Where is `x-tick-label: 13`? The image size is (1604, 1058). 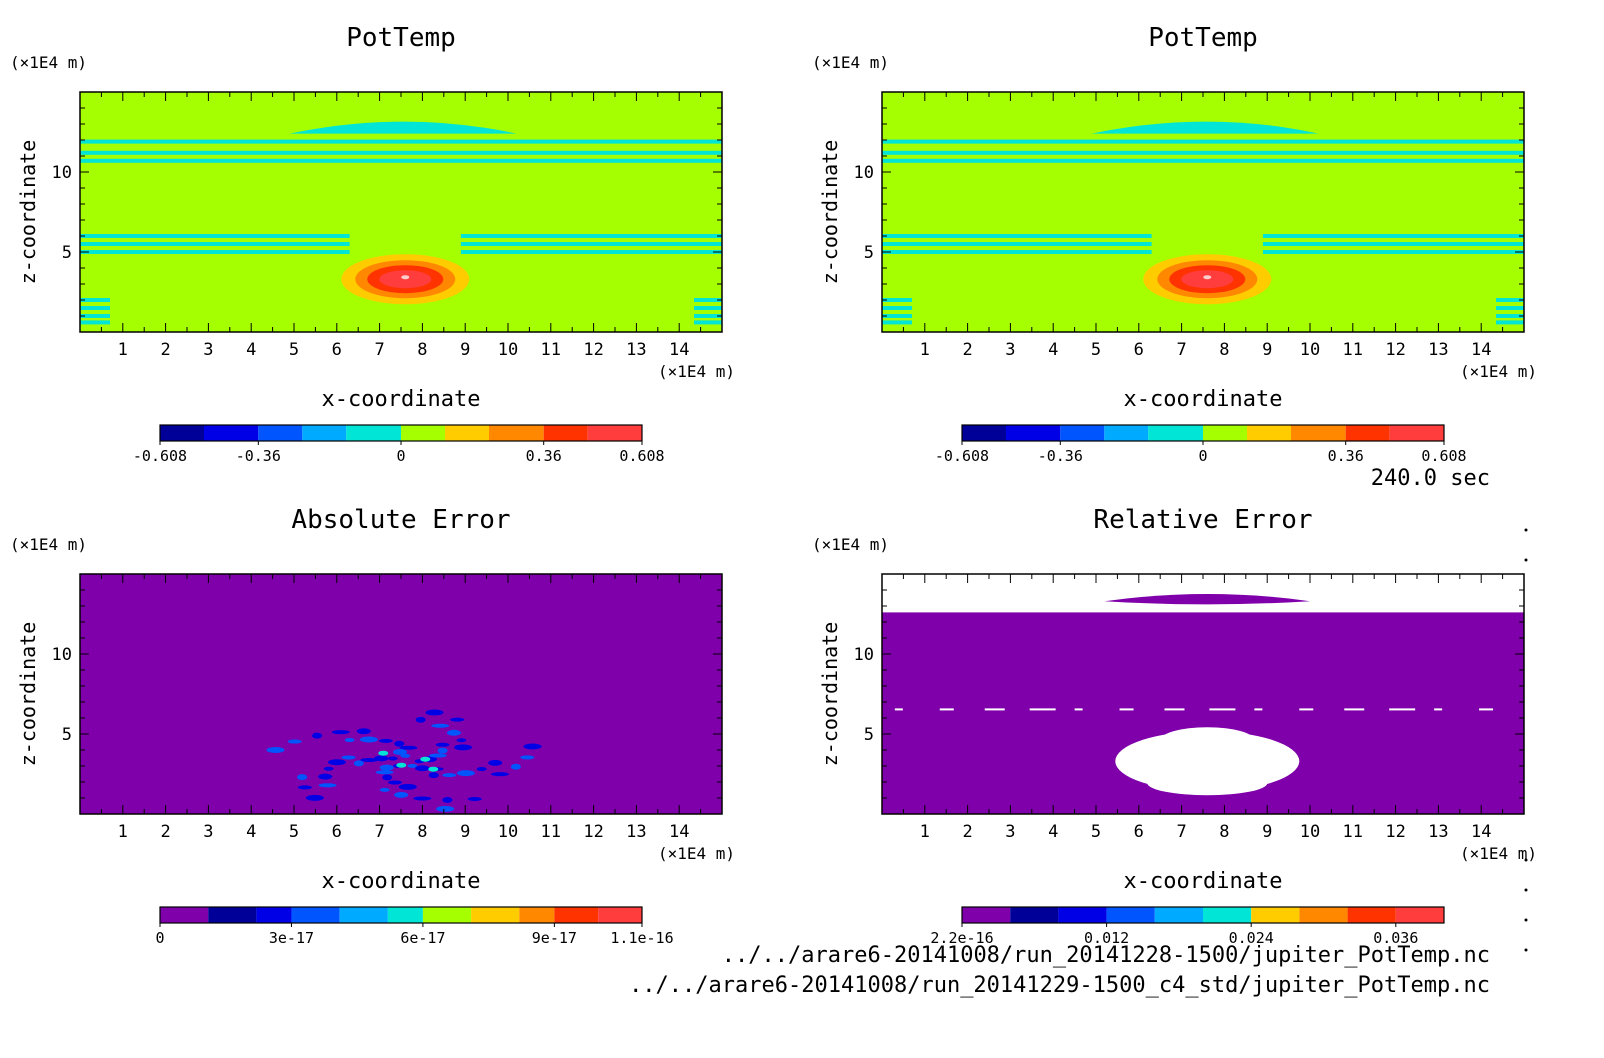 x-tick-label: 13 is located at coordinates (636, 832).